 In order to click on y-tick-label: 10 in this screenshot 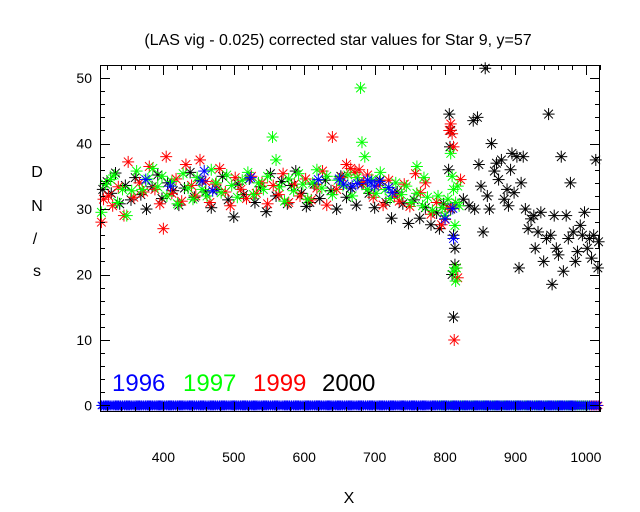, I will do `click(84, 340)`.